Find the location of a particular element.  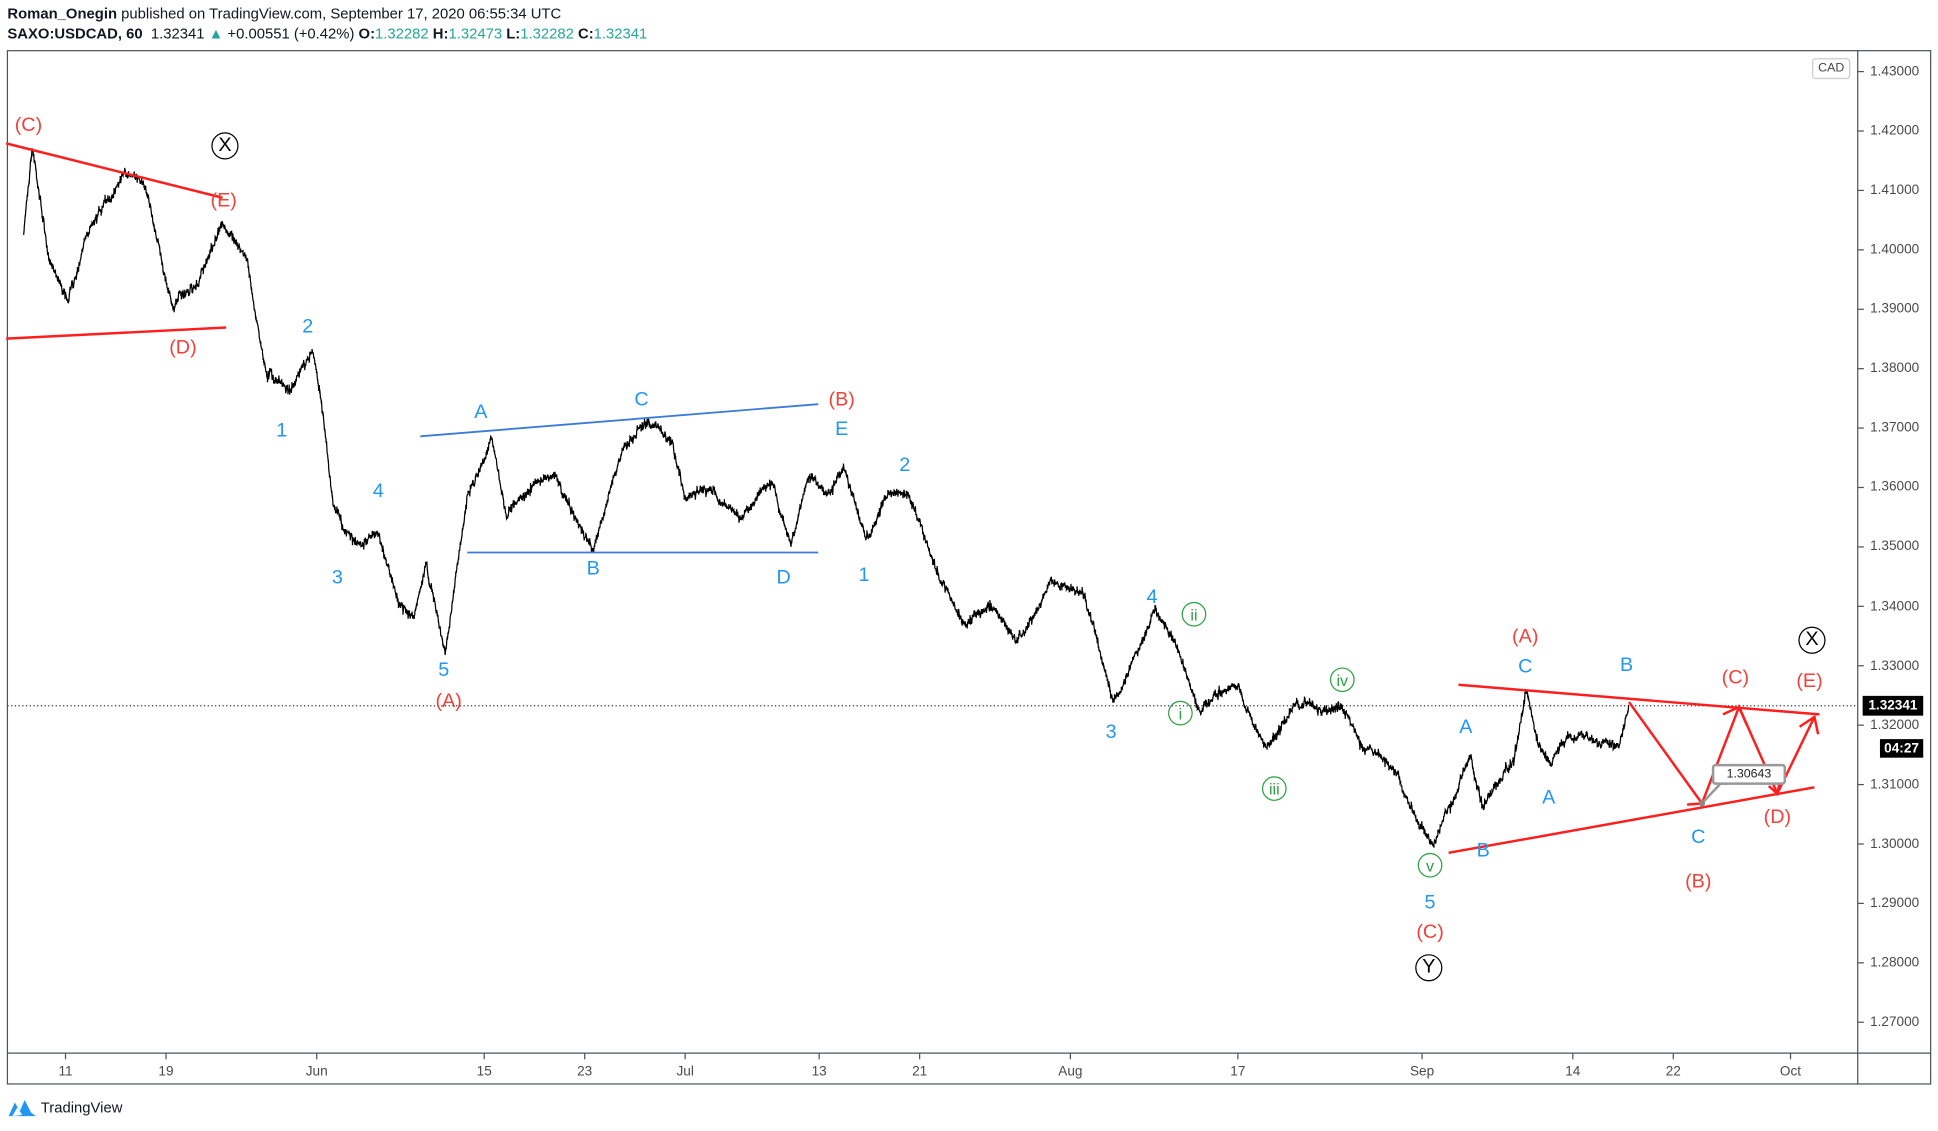

trendline-blue-upper is located at coordinates (619, 420).